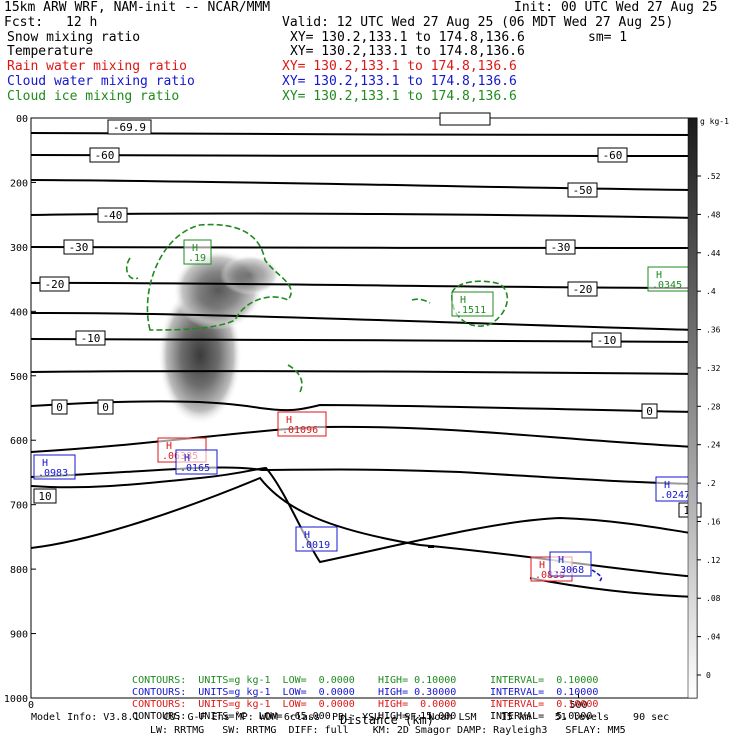 This screenshot has height=740, width=740. I want to click on svg-text: -40, so click(113, 215).